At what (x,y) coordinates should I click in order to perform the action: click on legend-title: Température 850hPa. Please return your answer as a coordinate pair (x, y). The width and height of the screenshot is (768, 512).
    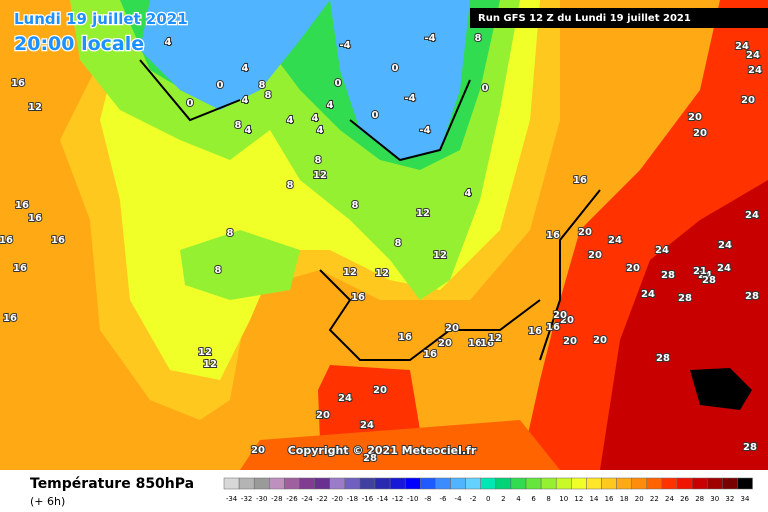
    Looking at the image, I should click on (112, 484).